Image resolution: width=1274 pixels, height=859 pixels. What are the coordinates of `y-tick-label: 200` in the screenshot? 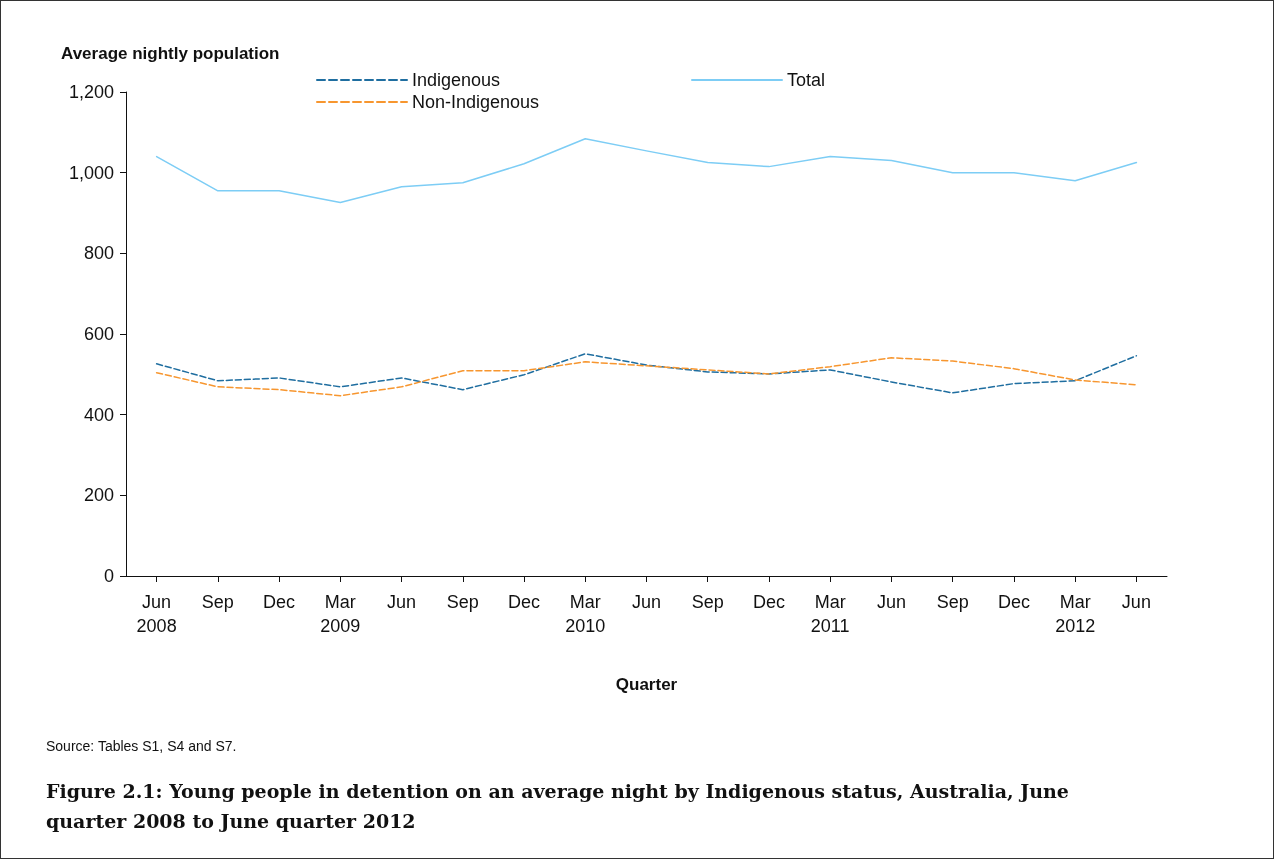 It's located at (98, 495).